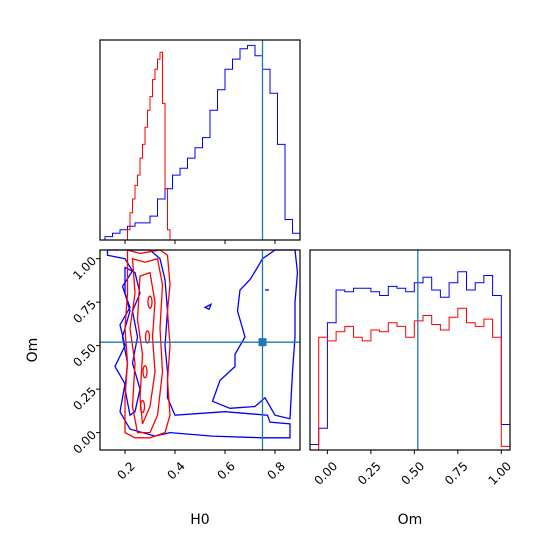 This screenshot has height=550, width=550. Describe the element at coordinates (326, 473) in the screenshot. I see `om-hist-x-tick-label: 0.00` at that location.